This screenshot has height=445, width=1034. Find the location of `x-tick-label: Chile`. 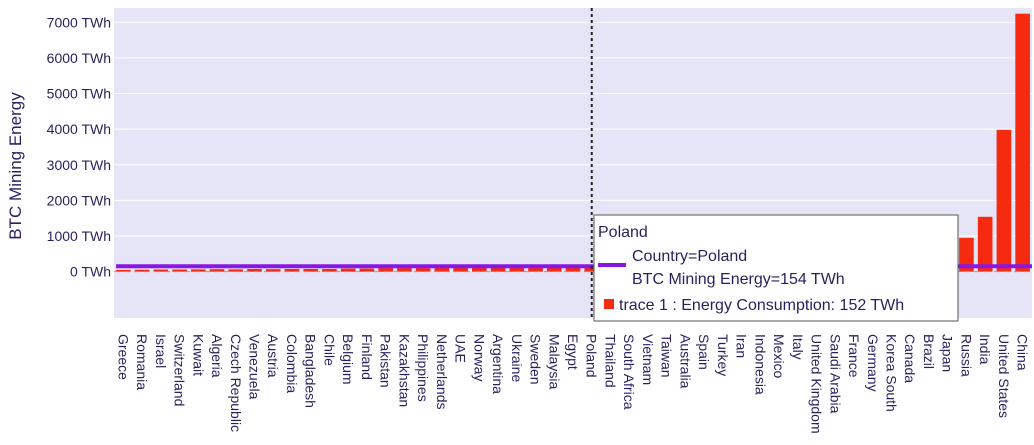

x-tick-label: Chile is located at coordinates (329, 350).